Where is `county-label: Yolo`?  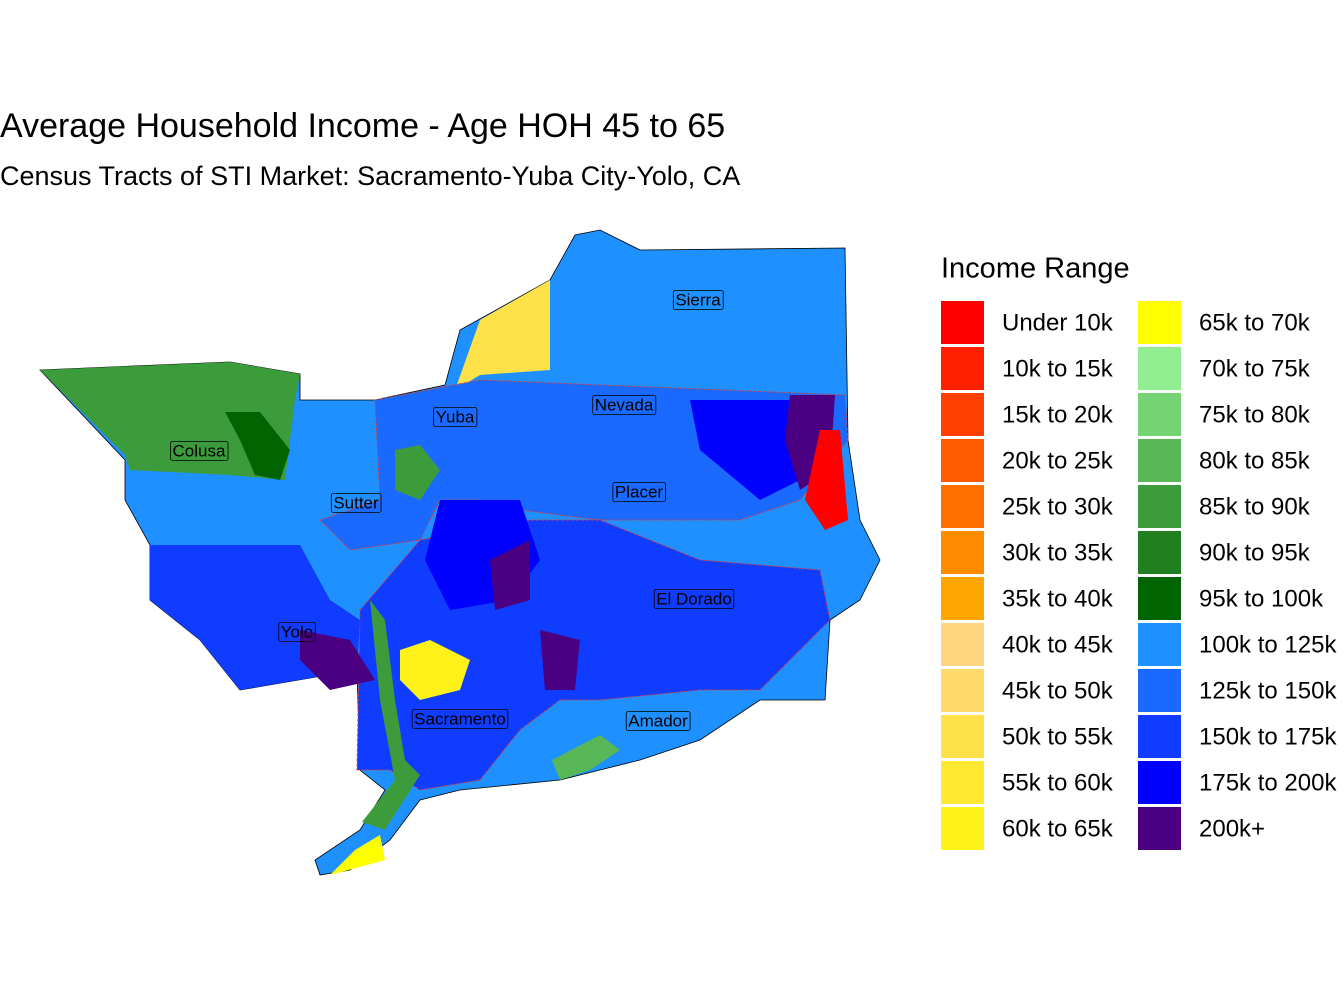
county-label: Yolo is located at coordinates (297, 631).